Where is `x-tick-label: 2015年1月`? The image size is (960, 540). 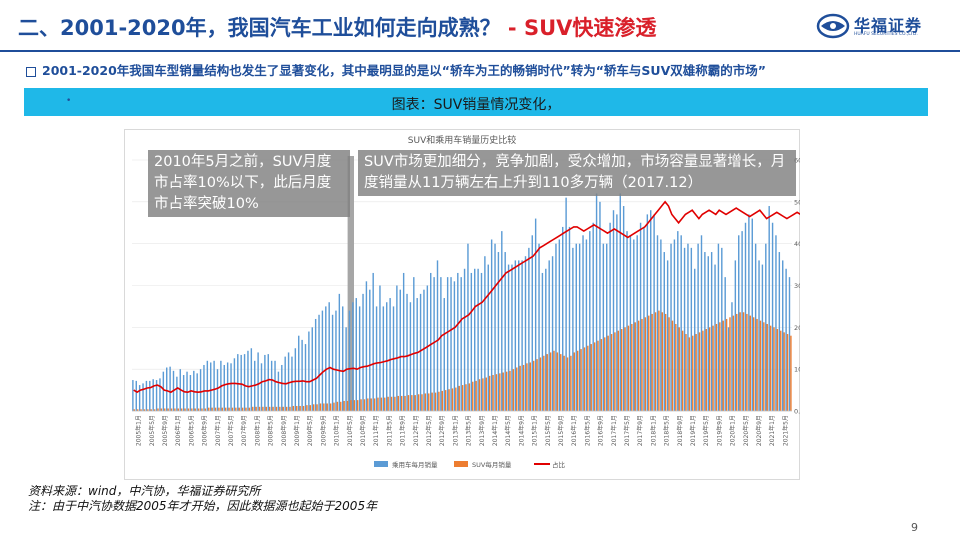 x-tick-label: 2015年1月 is located at coordinates (535, 430).